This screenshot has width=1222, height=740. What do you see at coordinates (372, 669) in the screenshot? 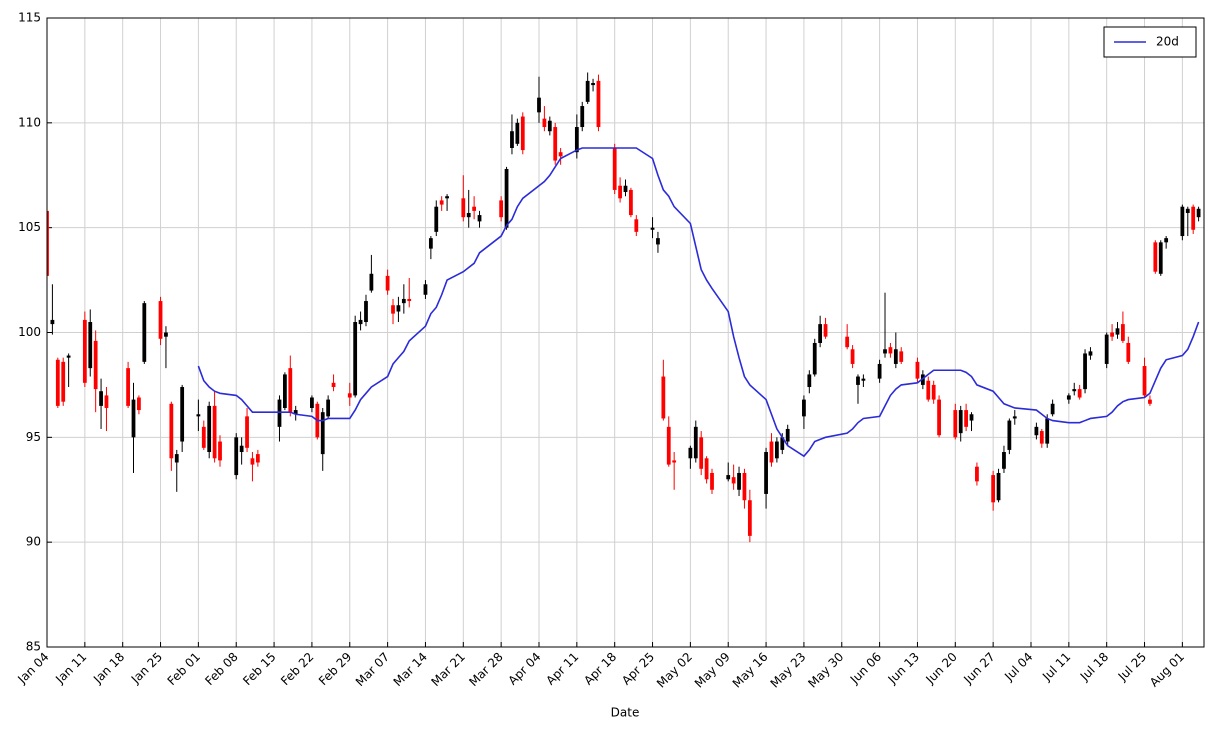
I see `x-tick-label: Mar 07` at bounding box center [372, 669].